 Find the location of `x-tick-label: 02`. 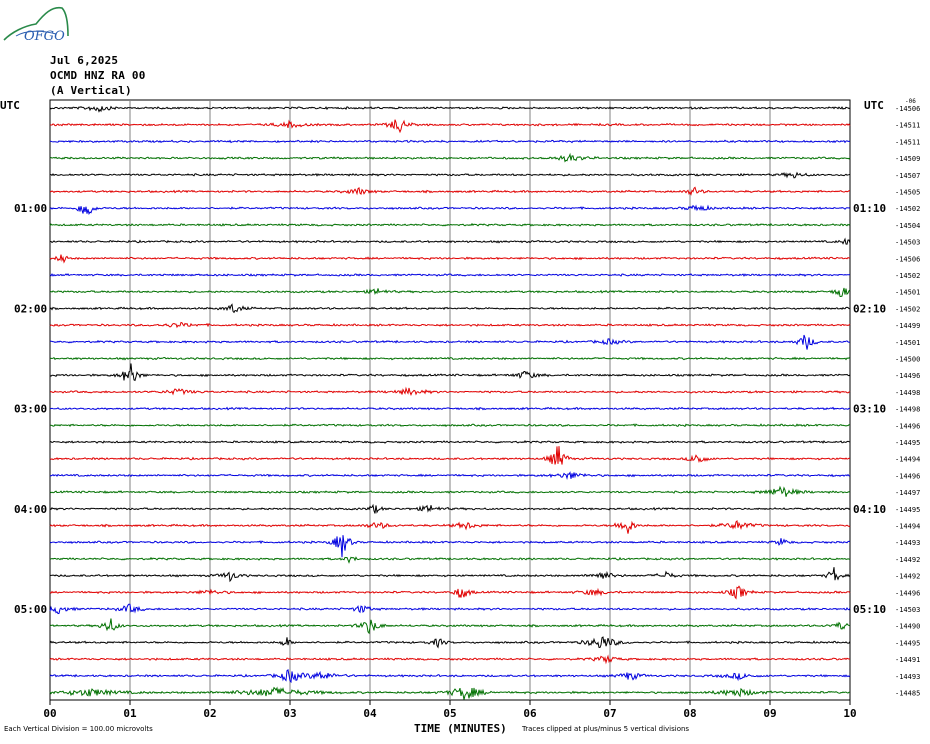

x-tick-label: 02 is located at coordinates (209, 713).